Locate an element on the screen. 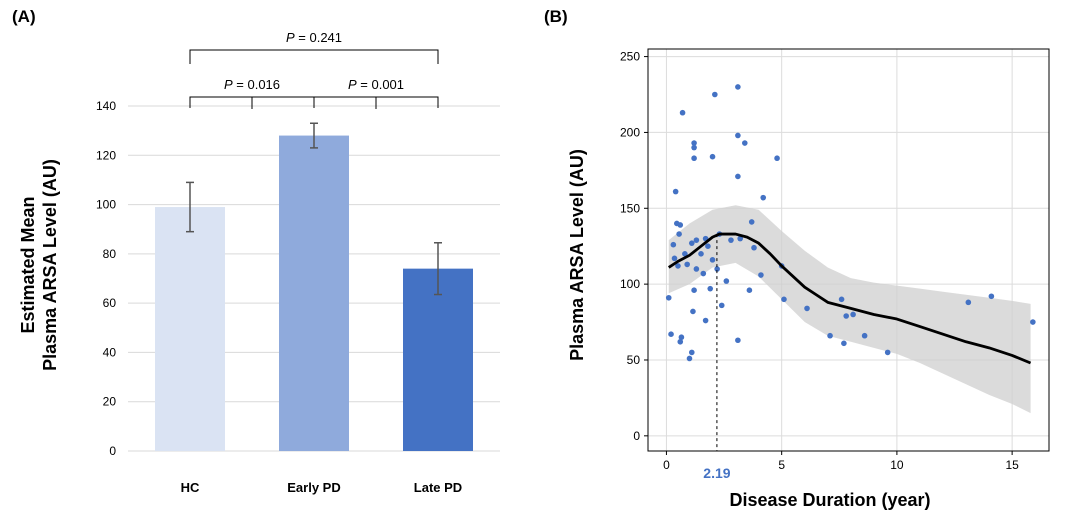 This screenshot has width=1072, height=512. panel-a-y-tick-label: 140 is located at coordinates (106, 106).